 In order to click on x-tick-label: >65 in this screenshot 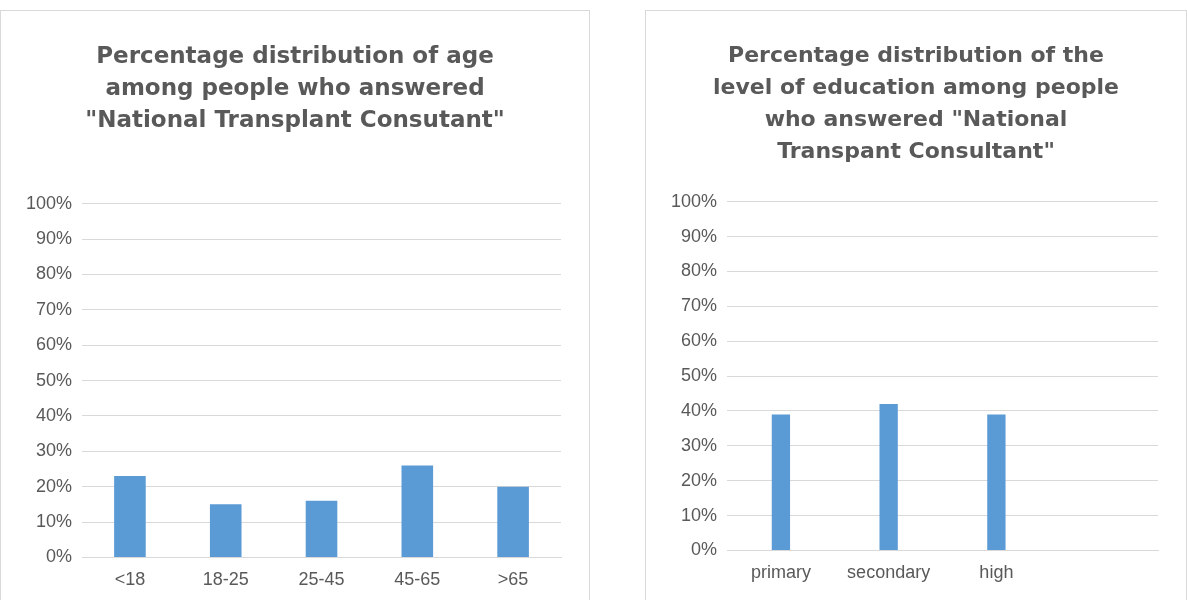, I will do `click(513, 579)`.